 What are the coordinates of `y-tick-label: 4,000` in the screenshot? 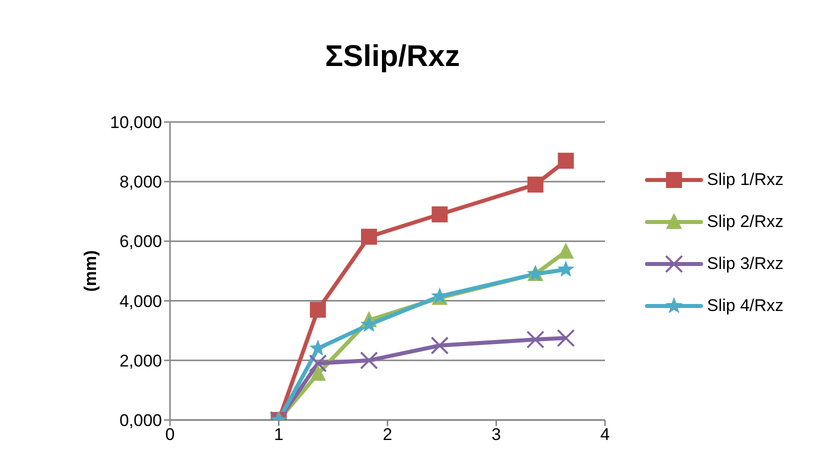 It's located at (140, 301).